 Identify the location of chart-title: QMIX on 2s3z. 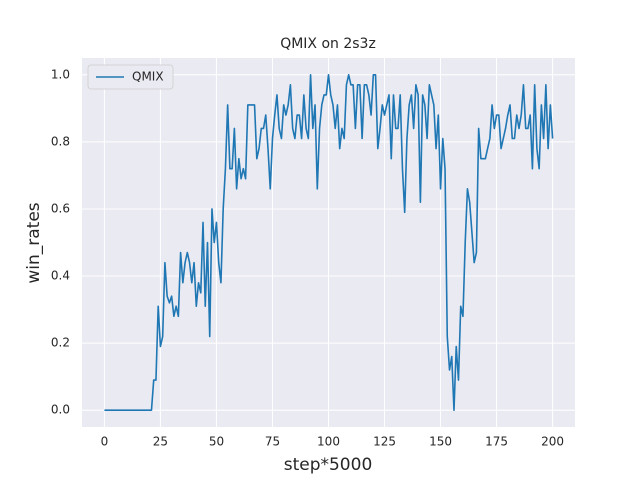
(328, 44).